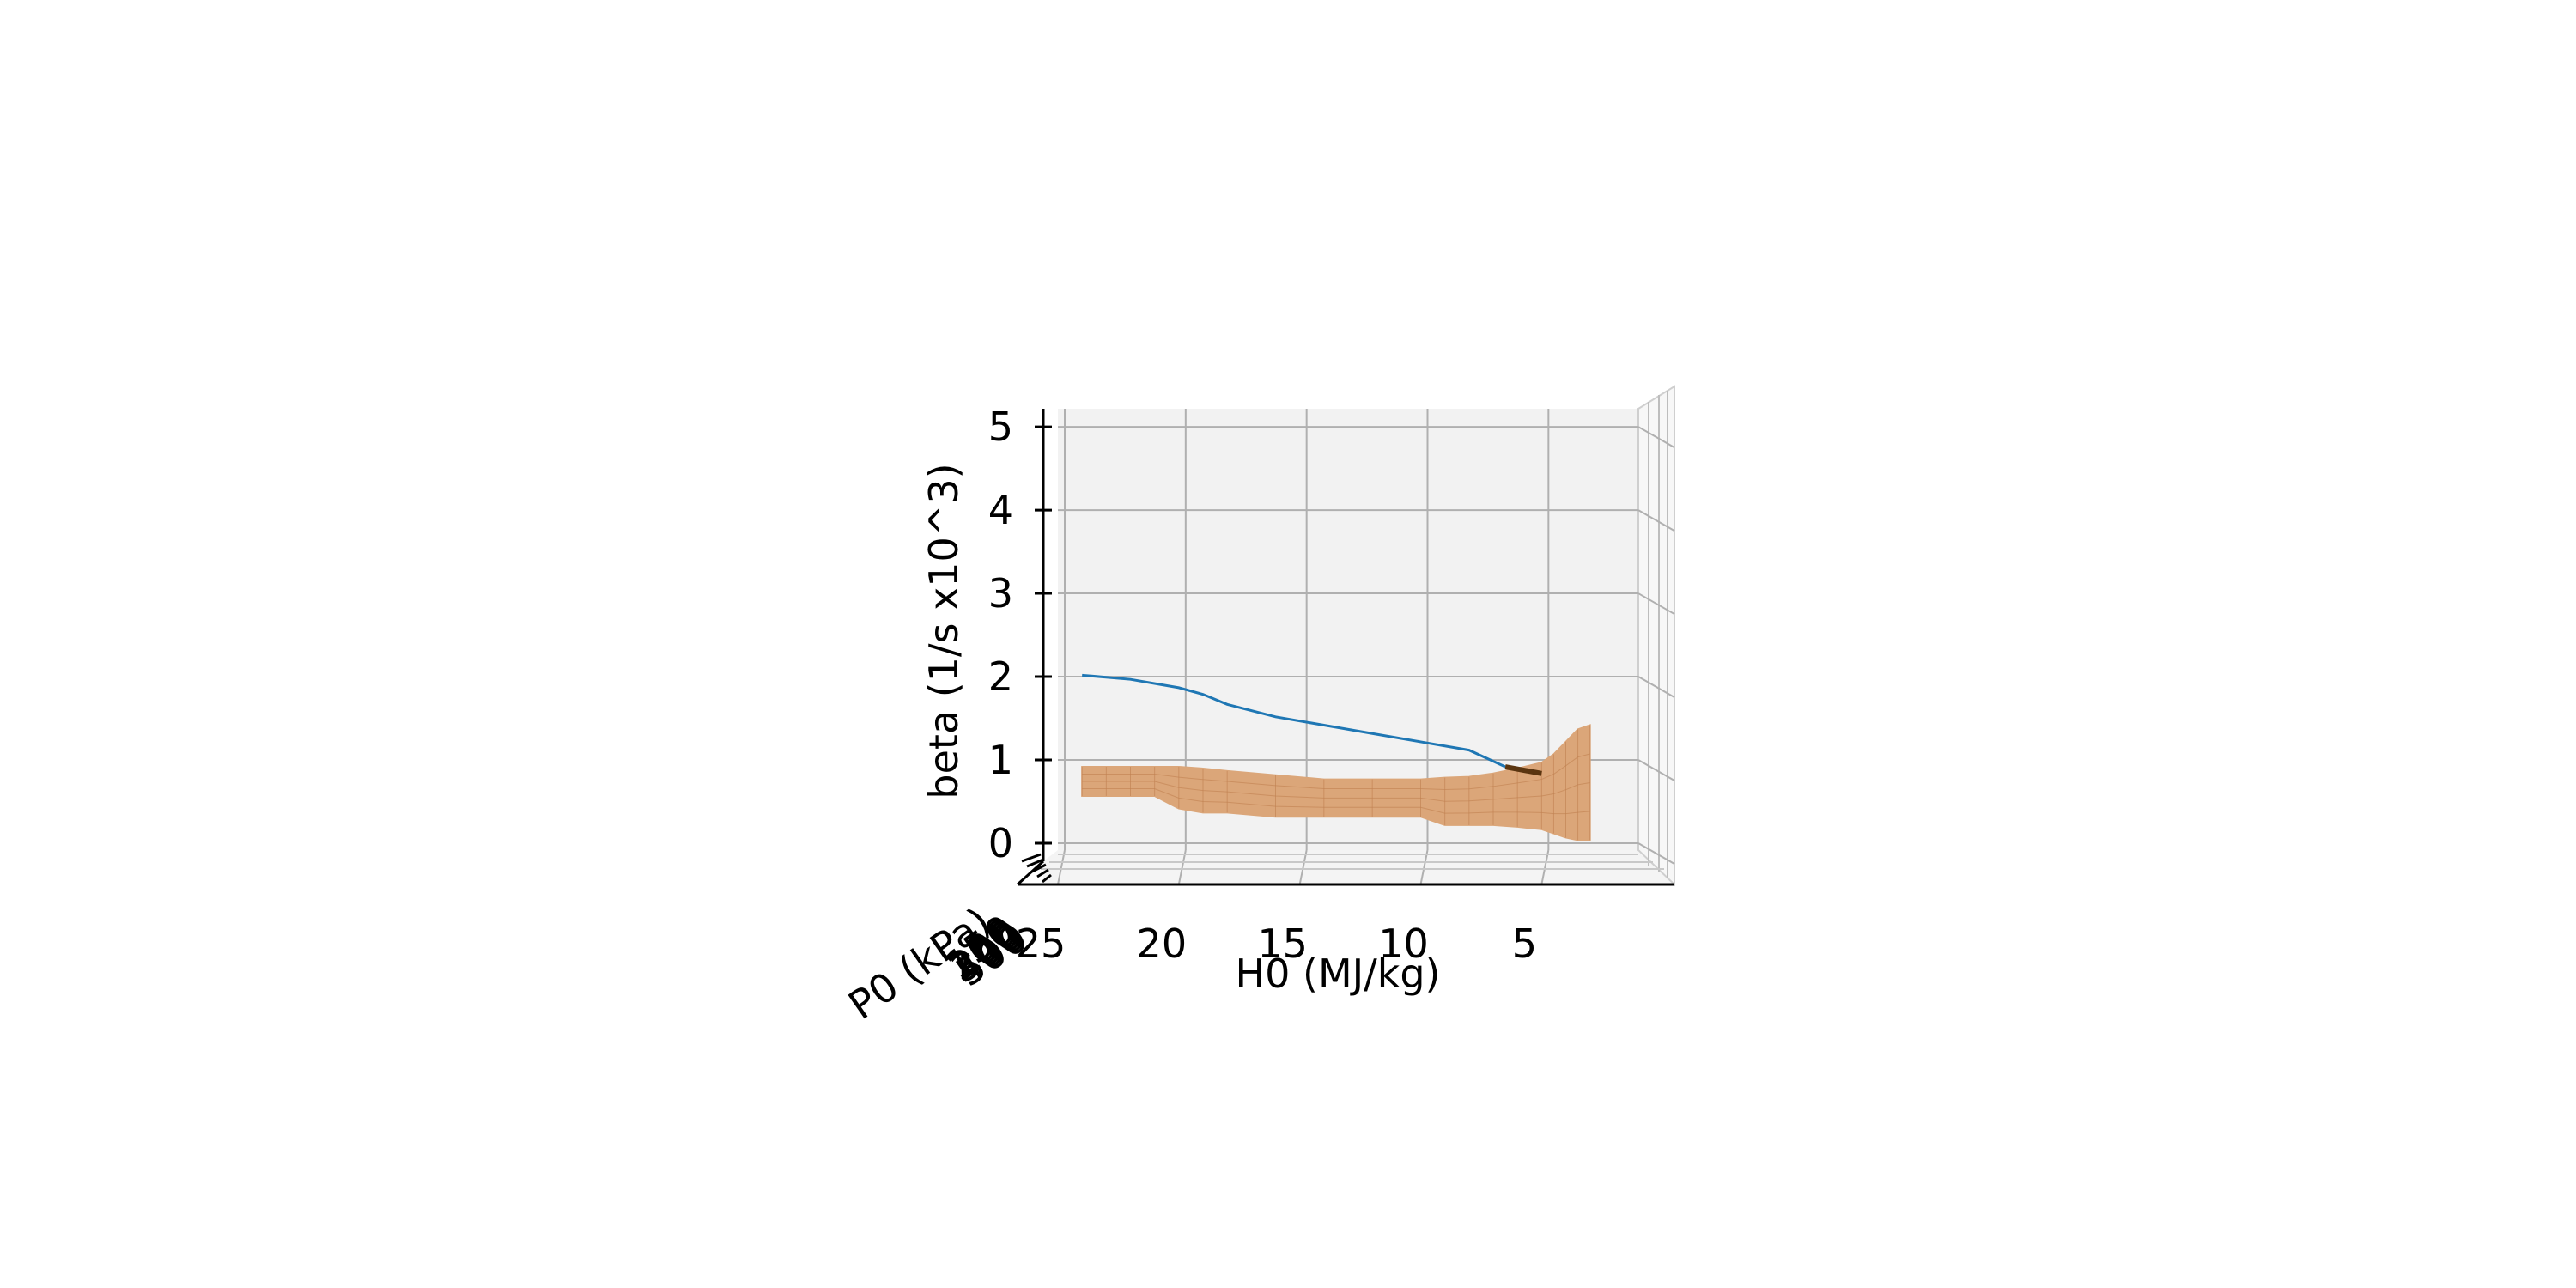 This screenshot has height=1288, width=2576. I want to click on x-tick-label: 5, so click(1524, 943).